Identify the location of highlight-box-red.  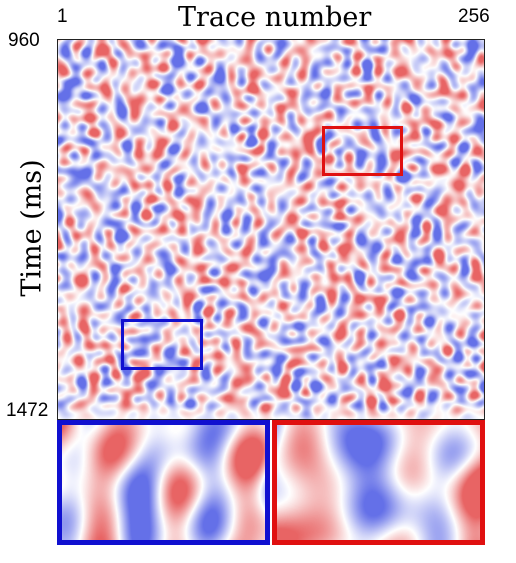
(362, 151).